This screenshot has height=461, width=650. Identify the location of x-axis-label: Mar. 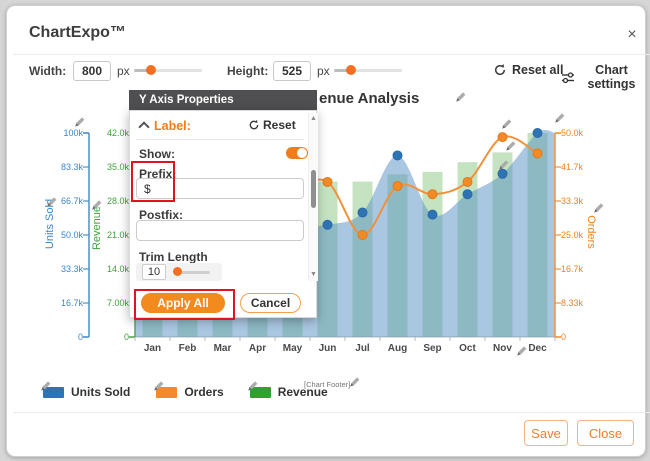
(223, 348).